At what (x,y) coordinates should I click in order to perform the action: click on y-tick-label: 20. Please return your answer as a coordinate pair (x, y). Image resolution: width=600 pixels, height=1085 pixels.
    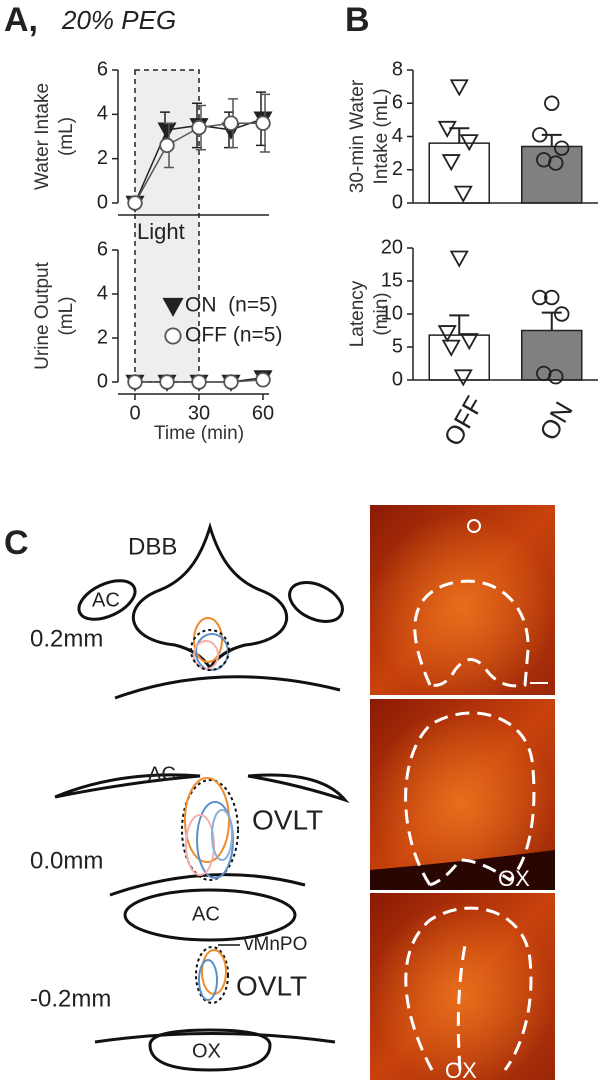
    Looking at the image, I should click on (392, 247).